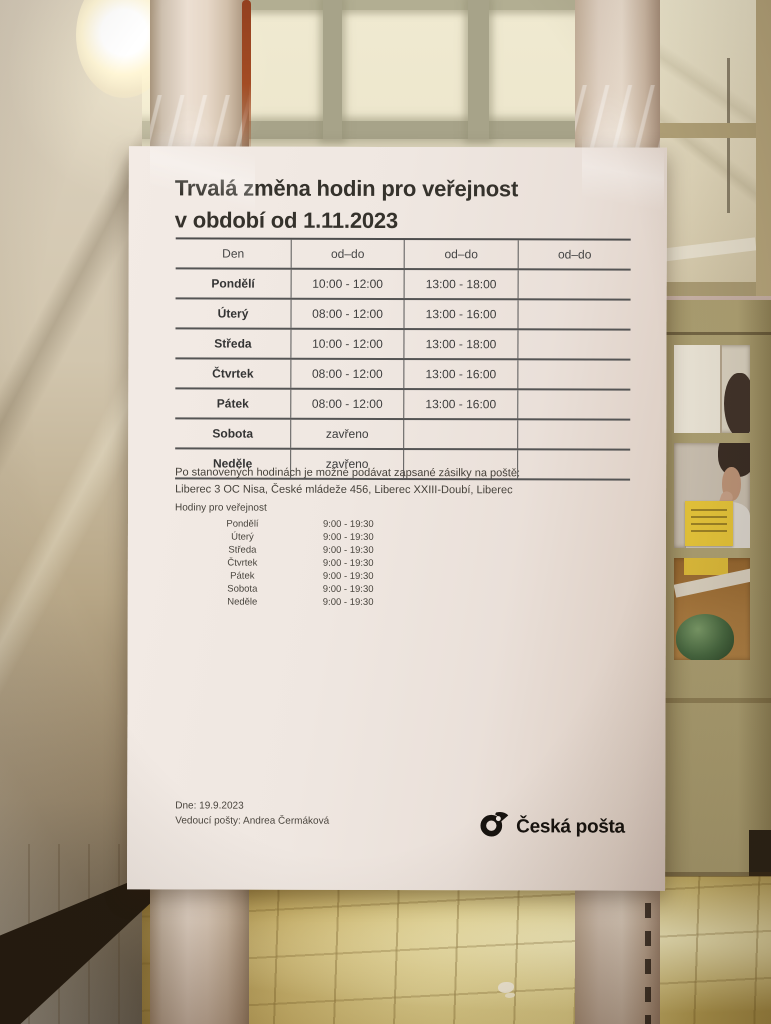 This screenshot has height=1024, width=771. Describe the element at coordinates (209, 806) in the screenshot. I see `date-line: Dne: 19.9.2023` at that location.